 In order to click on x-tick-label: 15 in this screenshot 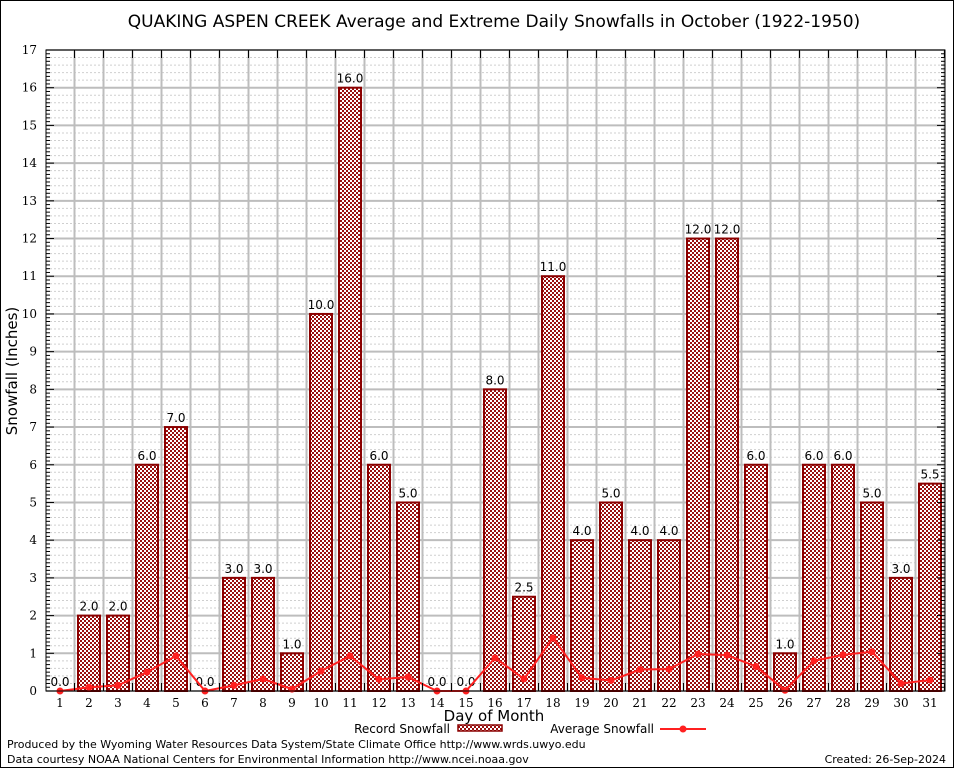, I will do `click(465, 703)`.